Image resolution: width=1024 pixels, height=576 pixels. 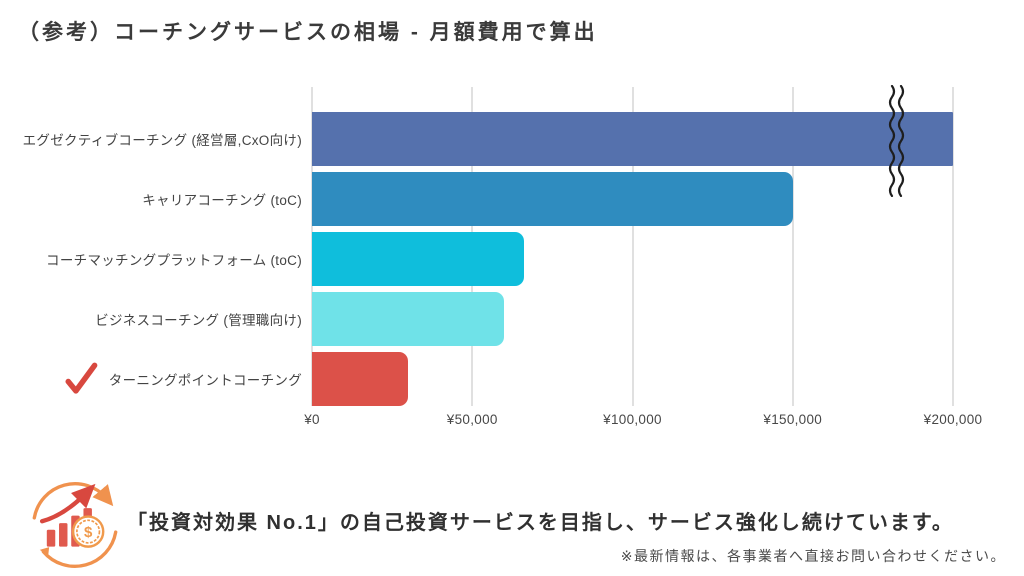 What do you see at coordinates (308, 32) in the screenshot?
I see `page-title: （参考）コーチングサービスの相場 - 月額費用で算出` at bounding box center [308, 32].